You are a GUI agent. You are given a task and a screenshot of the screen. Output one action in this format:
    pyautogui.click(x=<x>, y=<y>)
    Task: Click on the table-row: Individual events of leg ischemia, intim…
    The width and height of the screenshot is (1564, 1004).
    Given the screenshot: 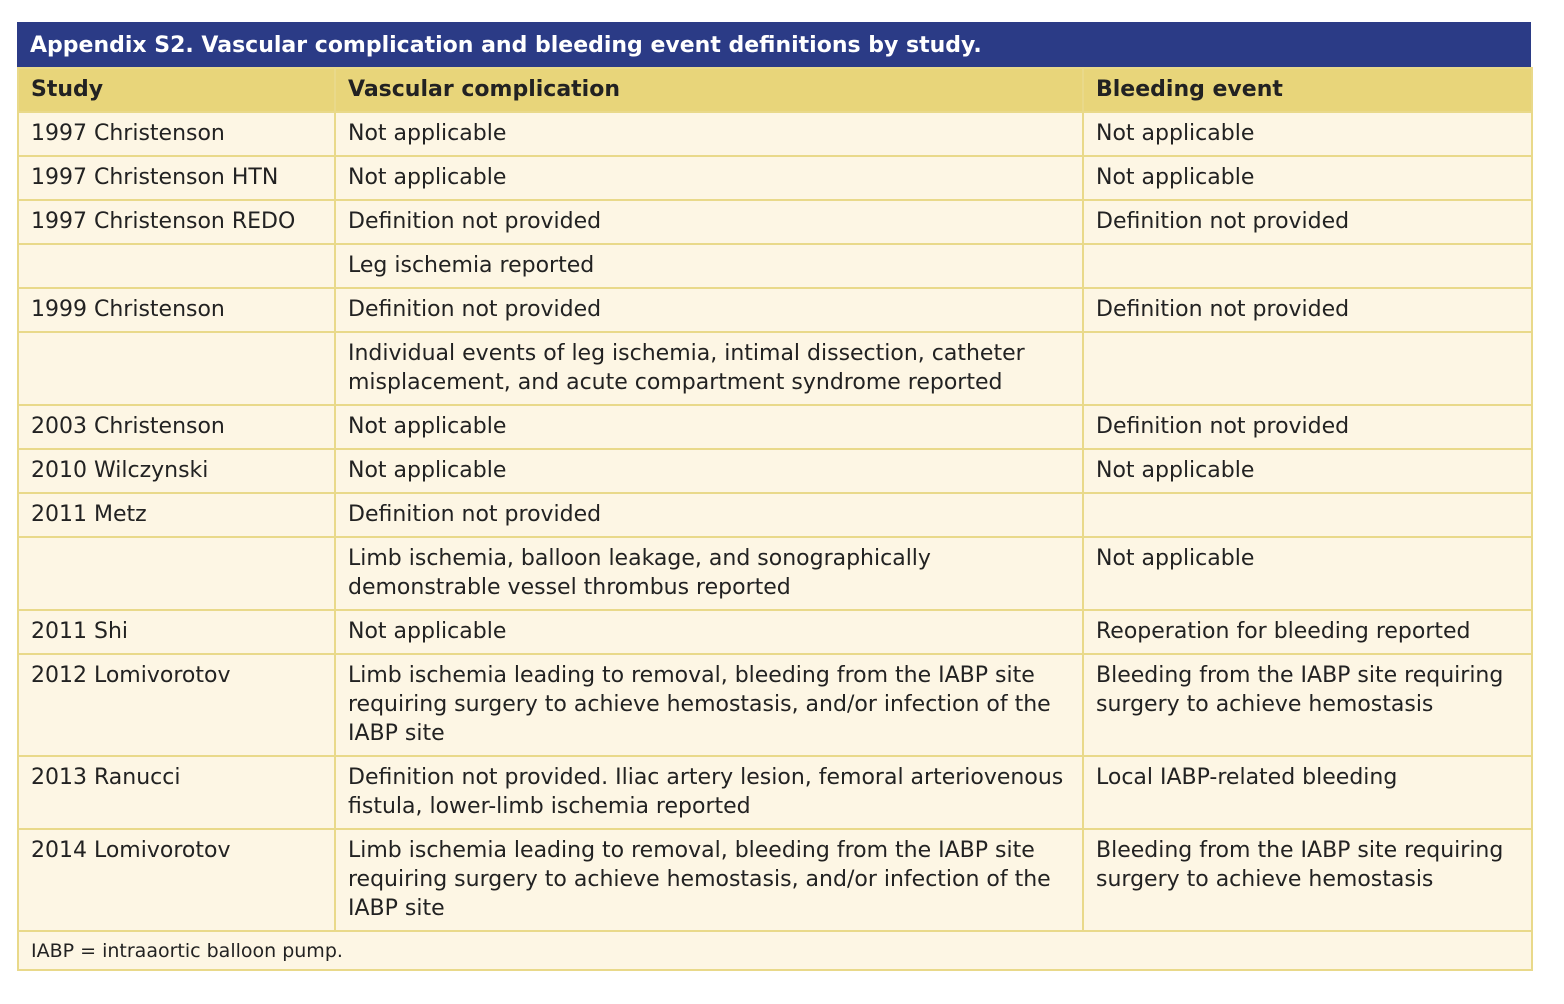 What is the action you would take?
    pyautogui.click(x=775, y=368)
    